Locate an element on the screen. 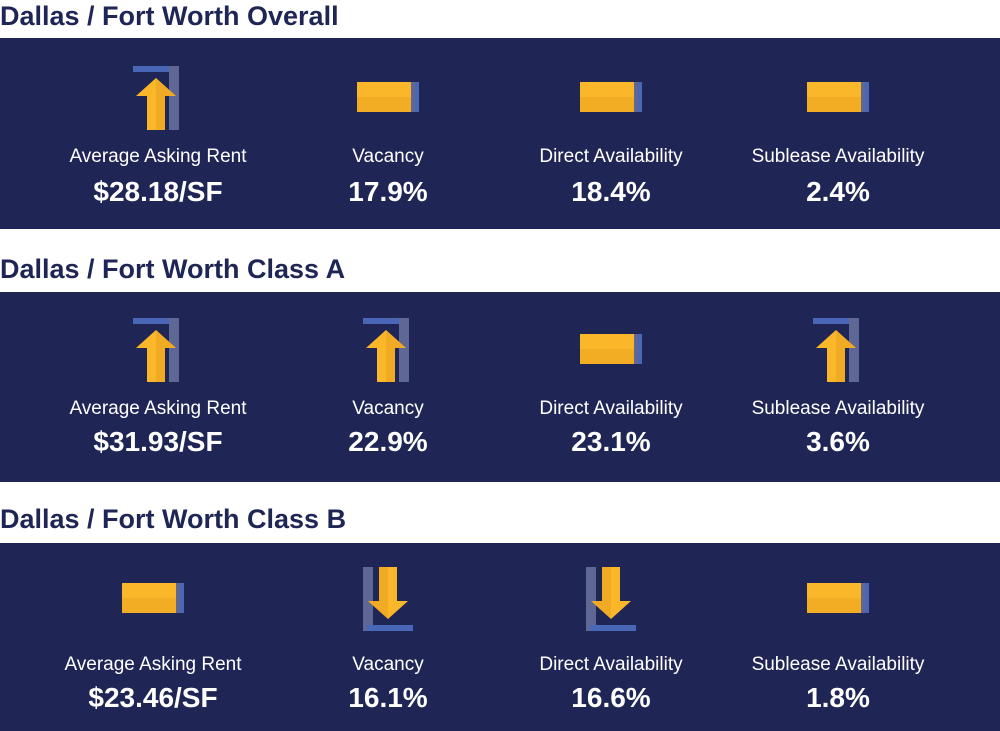 The height and width of the screenshot is (731, 1000). stat-average-asking-rent: Average Asking Rent $23.46/SF is located at coordinates (153, 637).